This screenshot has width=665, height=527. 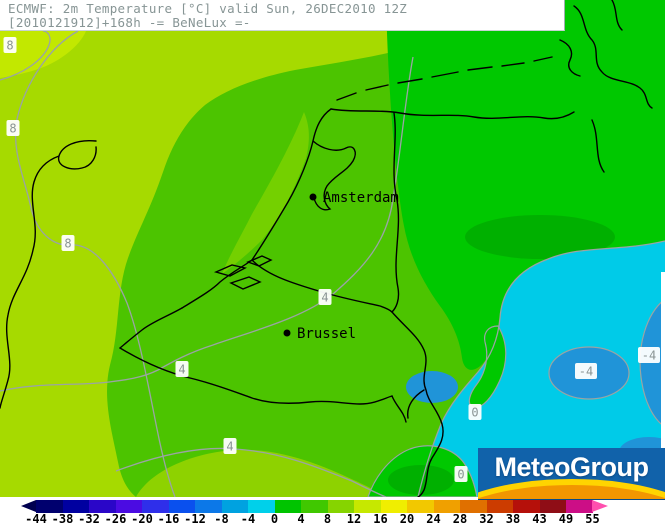 I want to click on colorbar-tick: 8, so click(x=327, y=519).